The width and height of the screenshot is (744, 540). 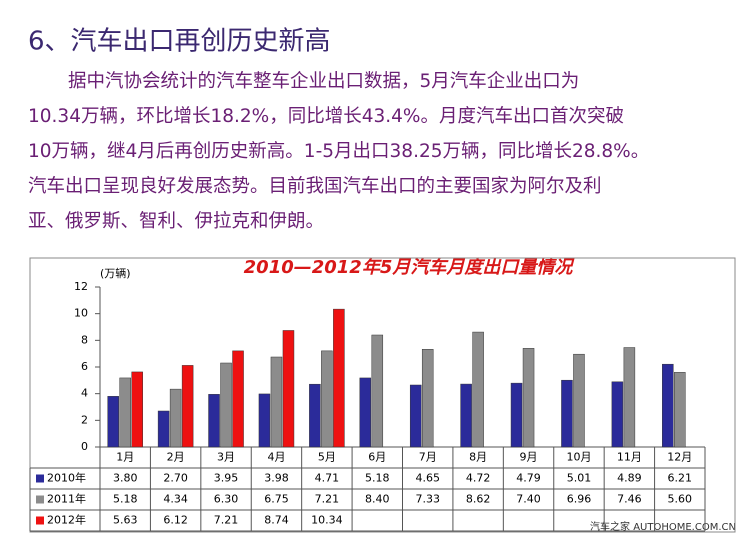 I want to click on table-cell: 6.96, so click(x=579, y=499).